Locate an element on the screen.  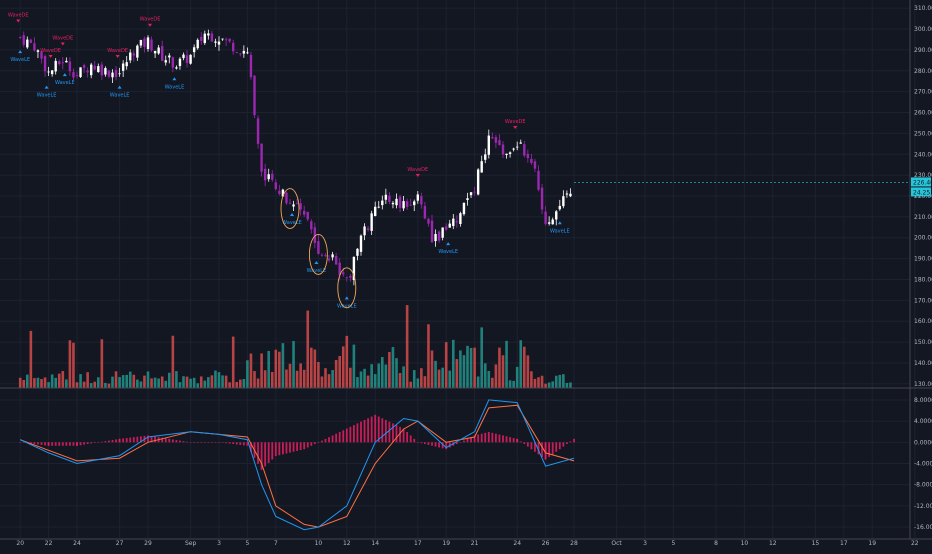
sell-arrow is located at coordinates (150, 25).